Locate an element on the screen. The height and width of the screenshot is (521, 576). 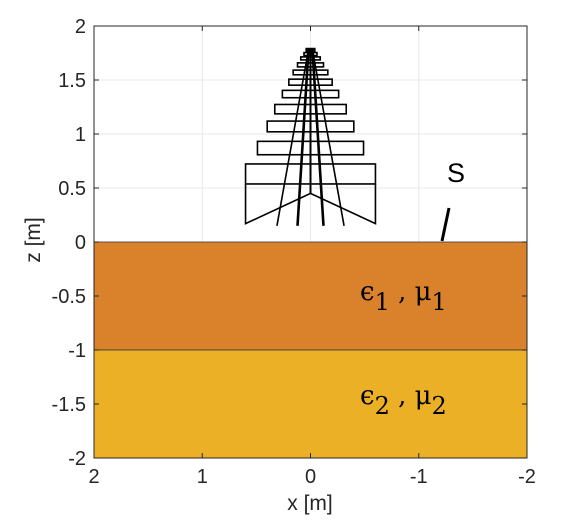
layer-1-label: ϵ1 , μ1 is located at coordinates (403, 296).